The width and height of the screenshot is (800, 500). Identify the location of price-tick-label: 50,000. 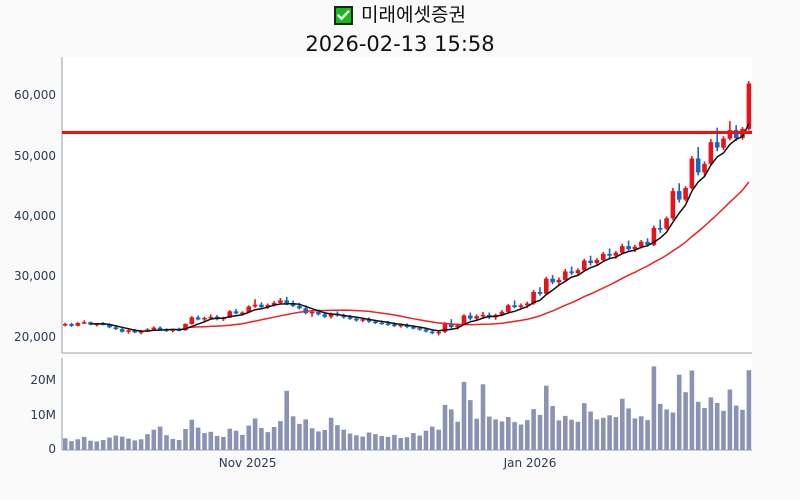
(35, 155).